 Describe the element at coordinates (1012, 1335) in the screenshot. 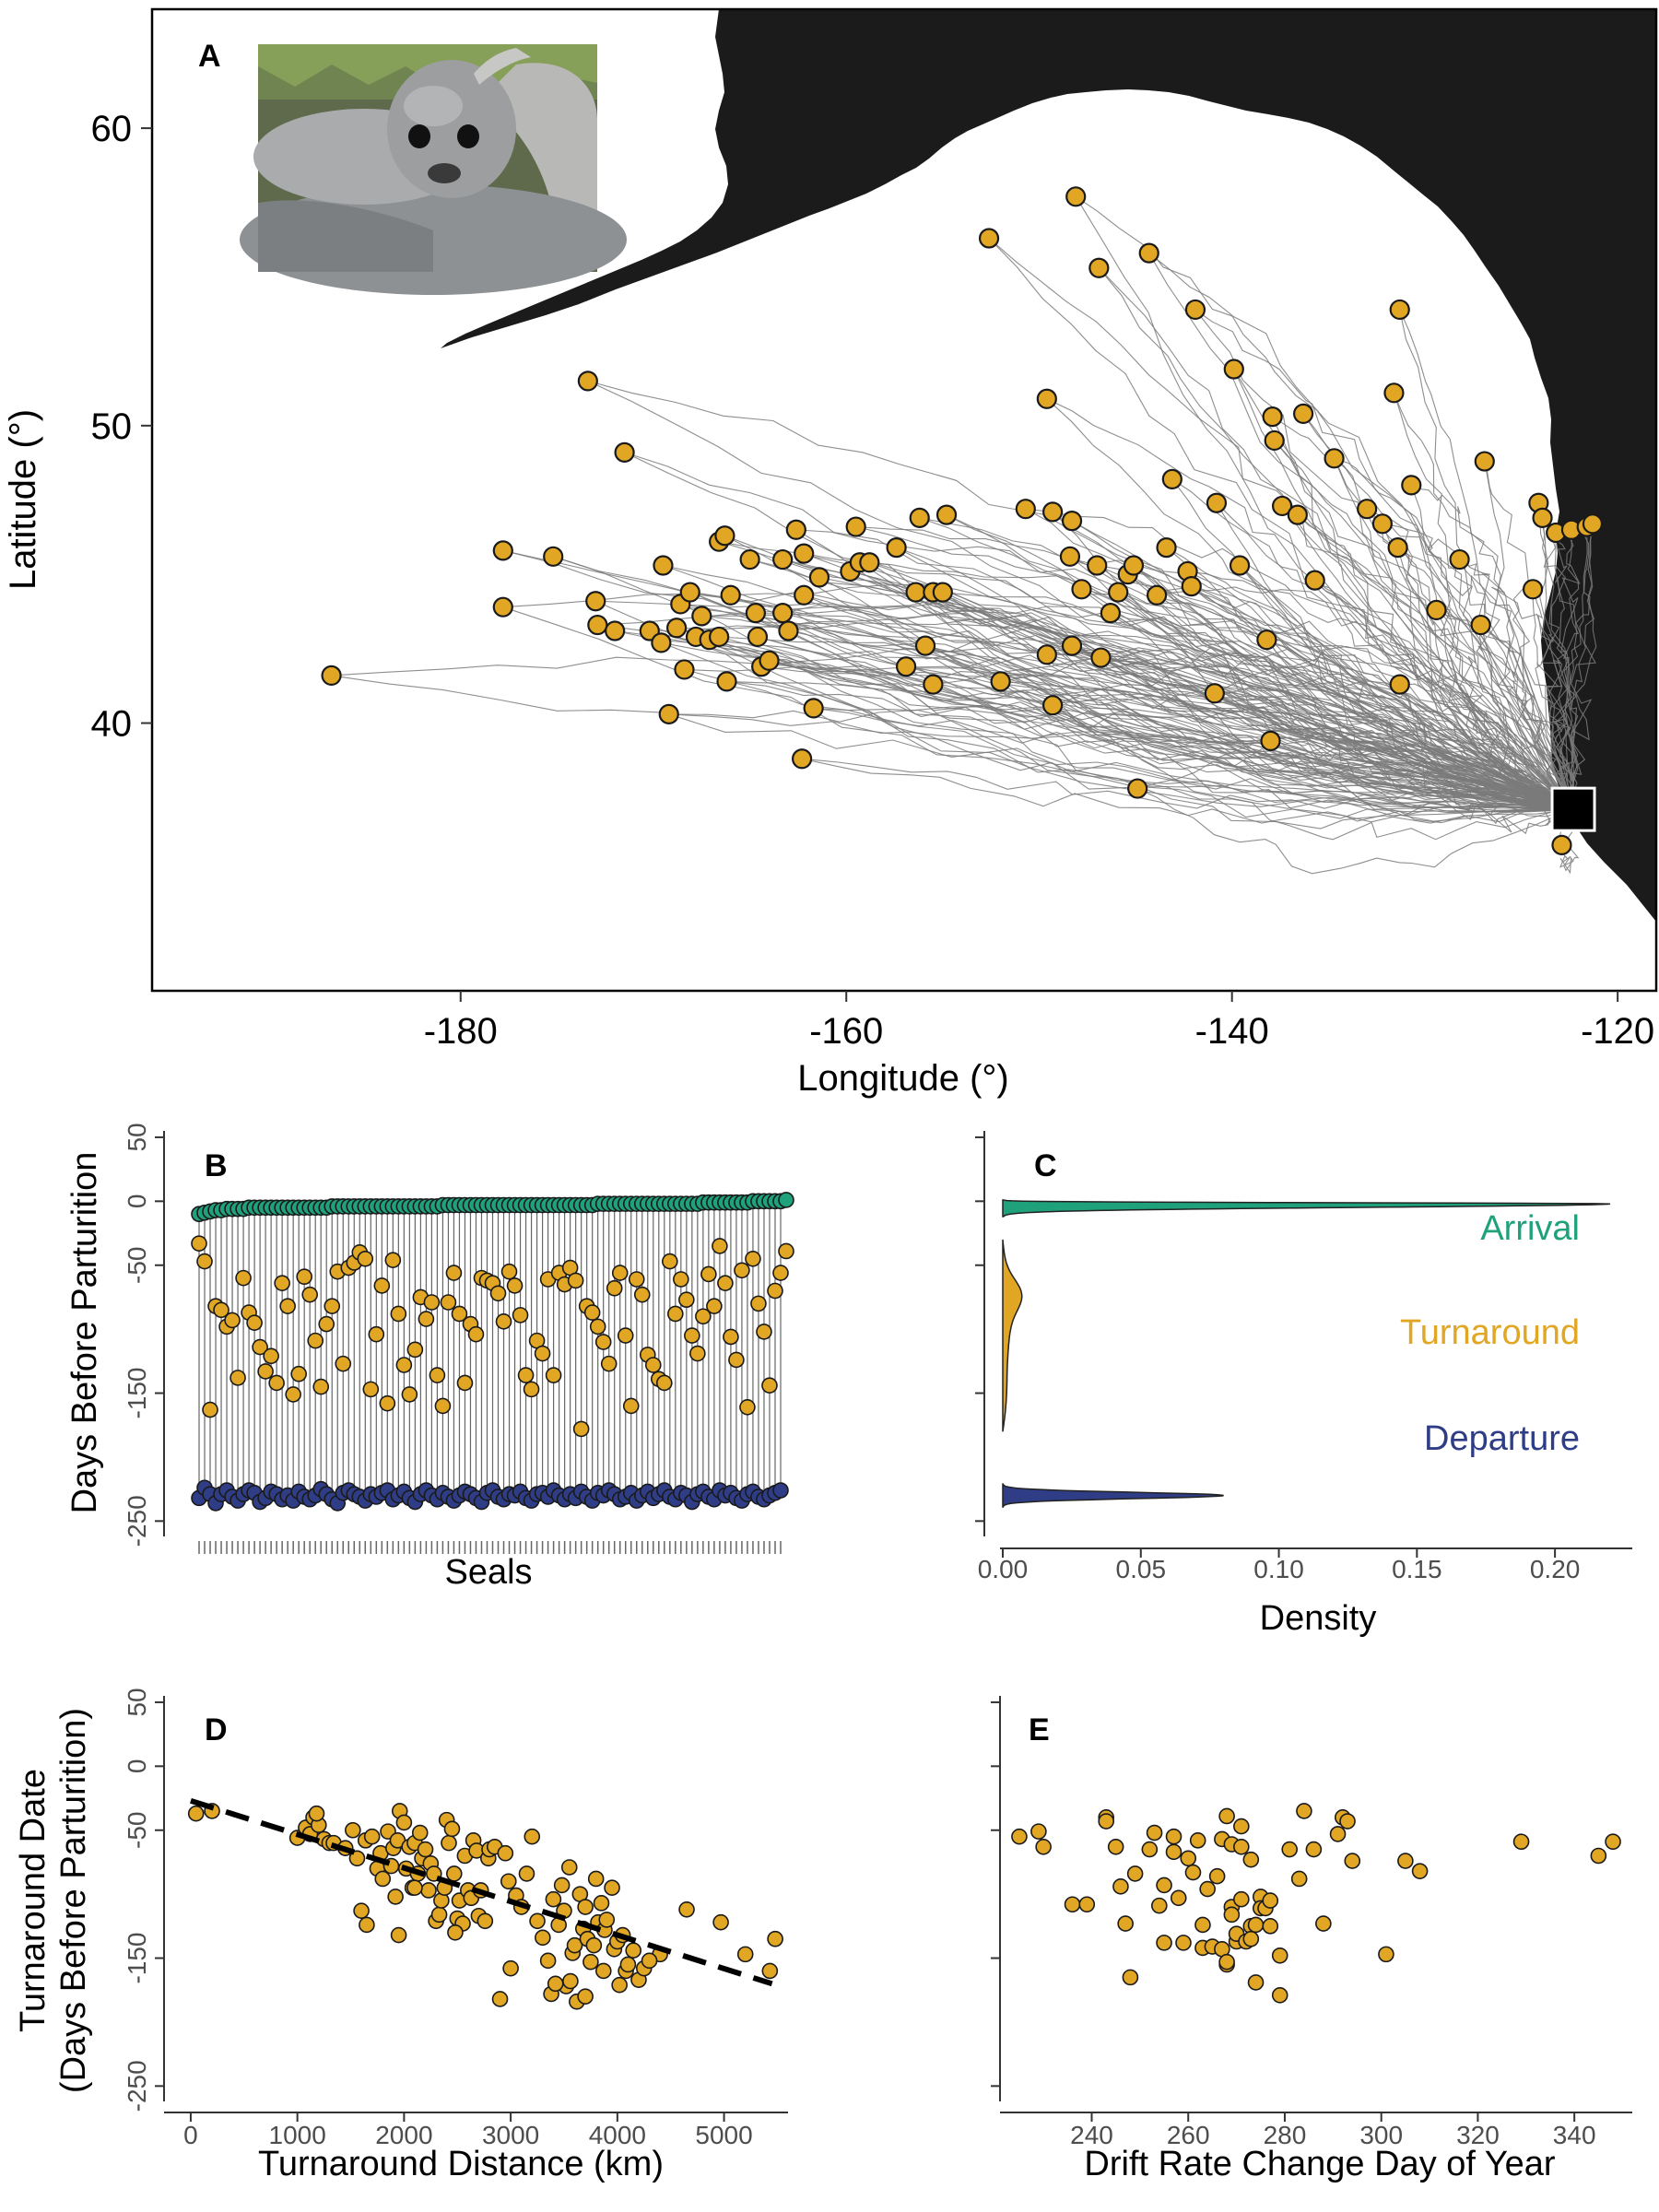

I see `turnaround-density` at that location.